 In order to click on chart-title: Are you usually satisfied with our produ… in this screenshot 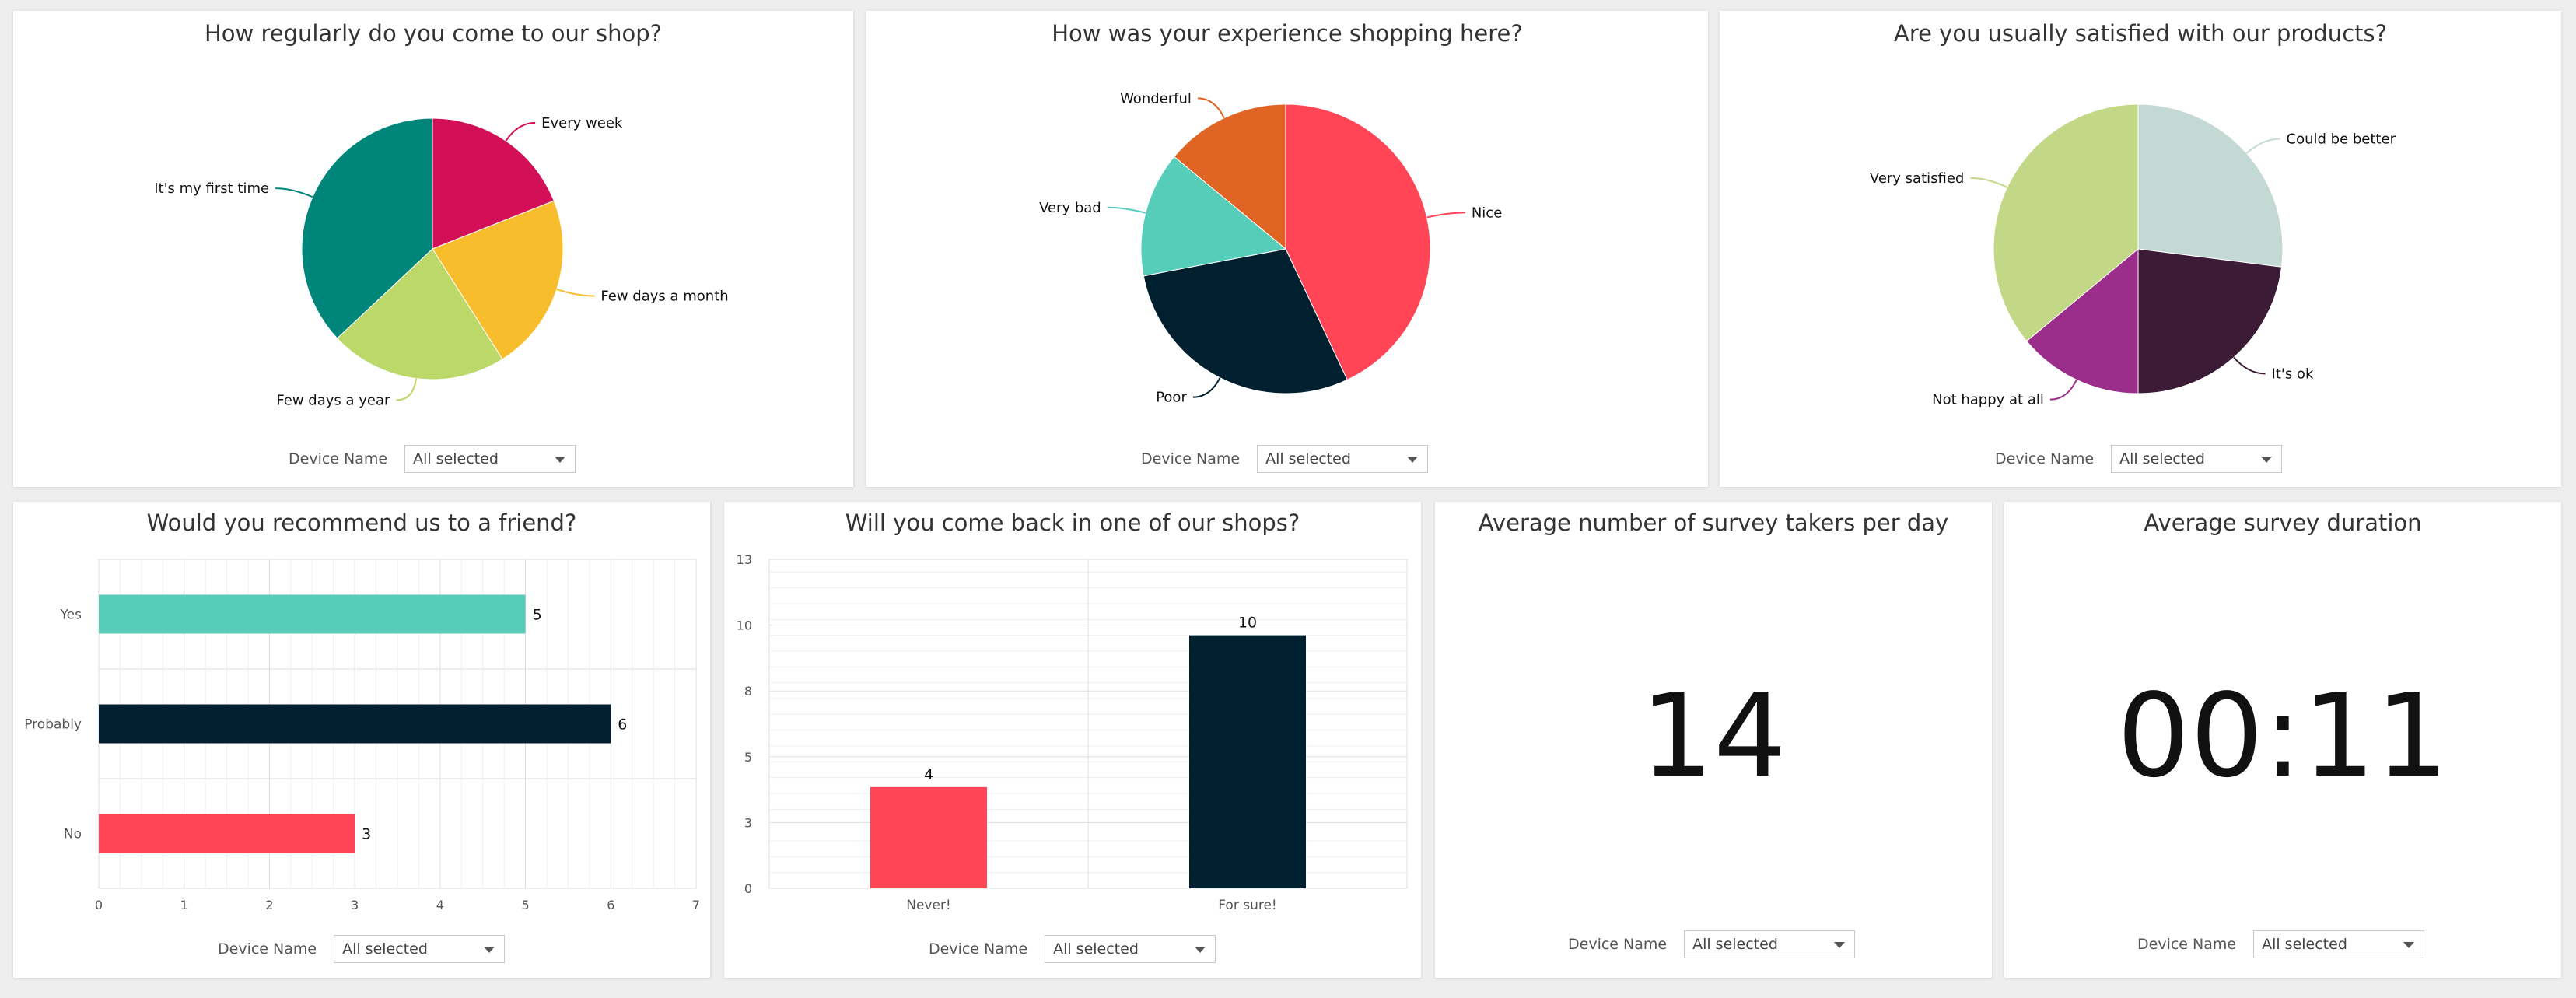, I will do `click(2141, 33)`.